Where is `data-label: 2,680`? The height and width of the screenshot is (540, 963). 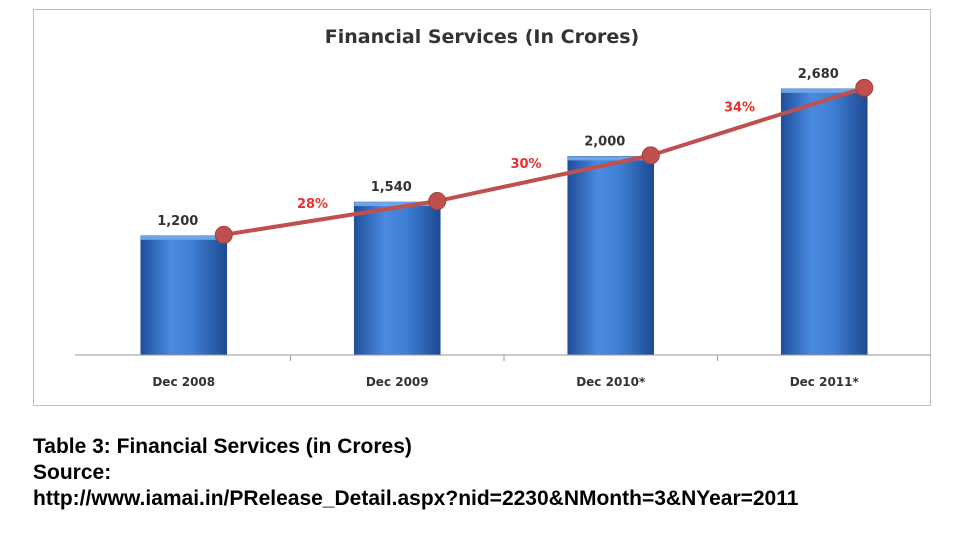
data-label: 2,680 is located at coordinates (818, 74).